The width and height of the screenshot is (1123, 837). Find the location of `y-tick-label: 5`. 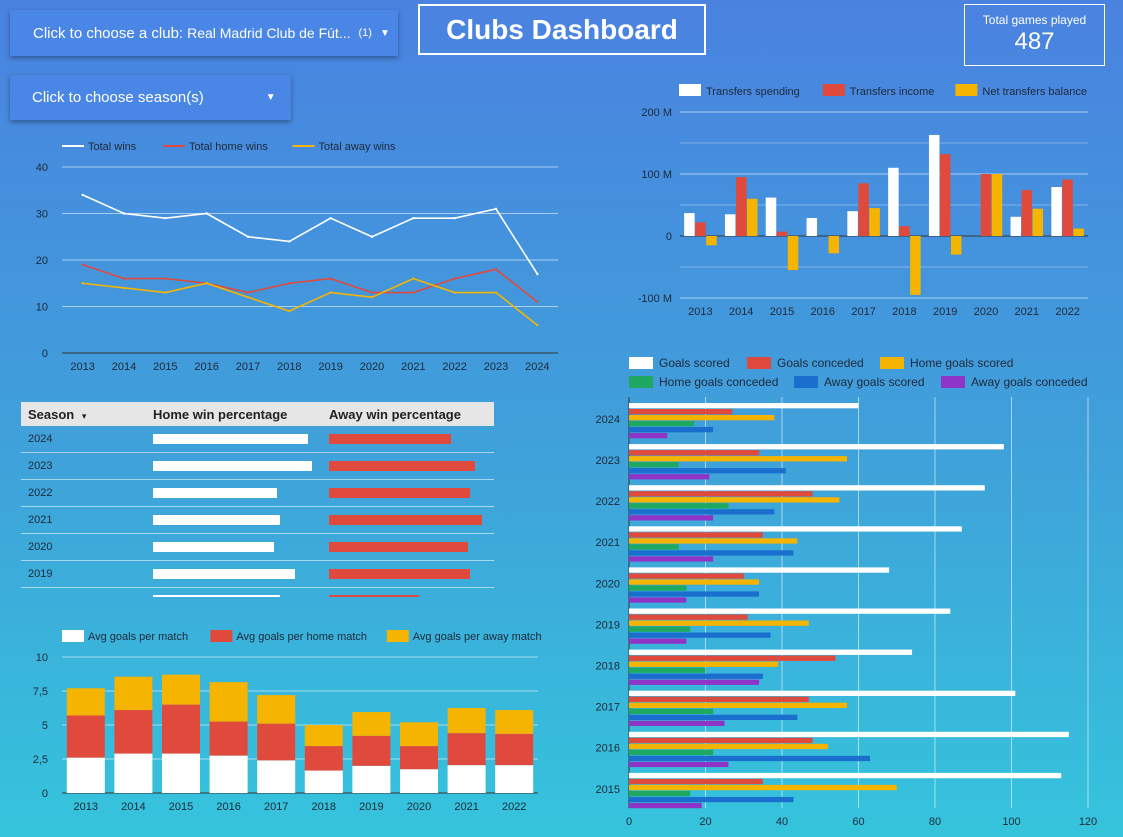

y-tick-label: 5 is located at coordinates (45, 726).